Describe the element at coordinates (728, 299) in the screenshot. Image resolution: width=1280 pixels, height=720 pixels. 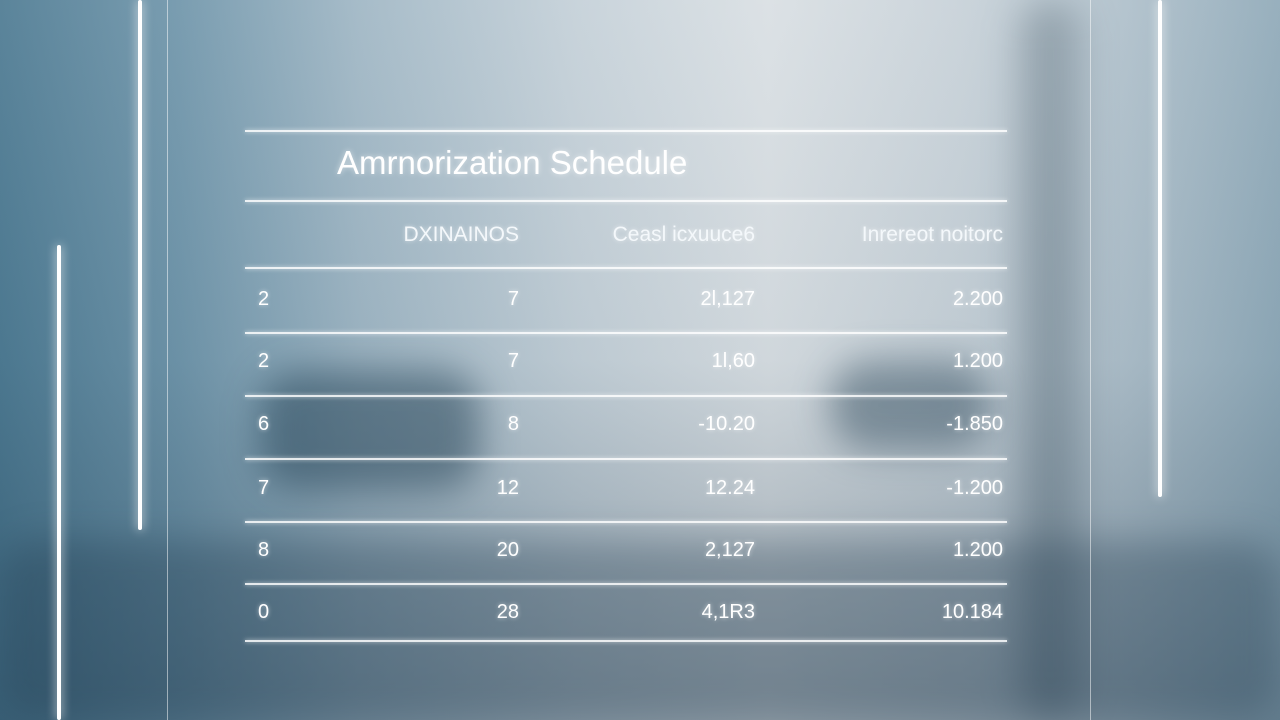
I see `table-cell: 2l,127` at that location.